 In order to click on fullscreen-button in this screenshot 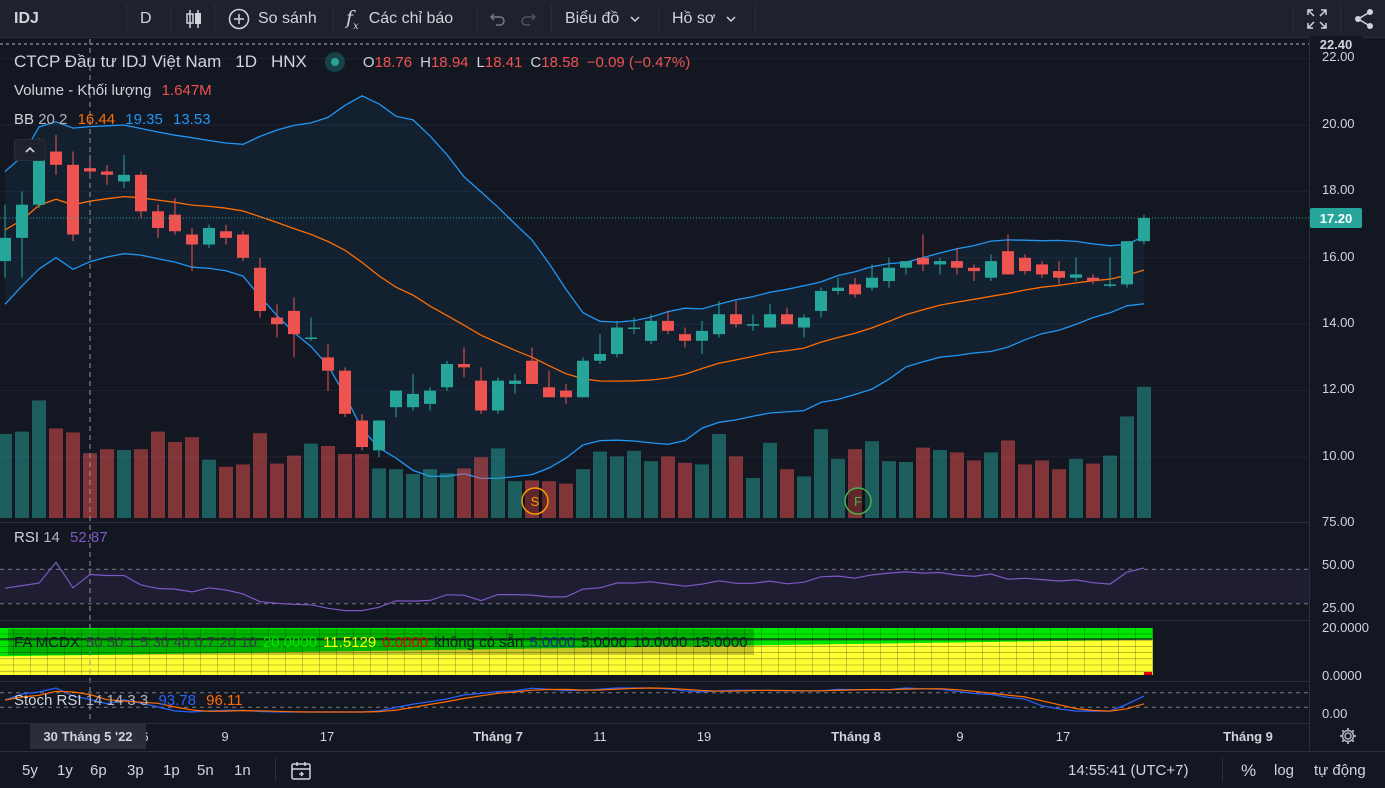, I will do `click(1317, 19)`.